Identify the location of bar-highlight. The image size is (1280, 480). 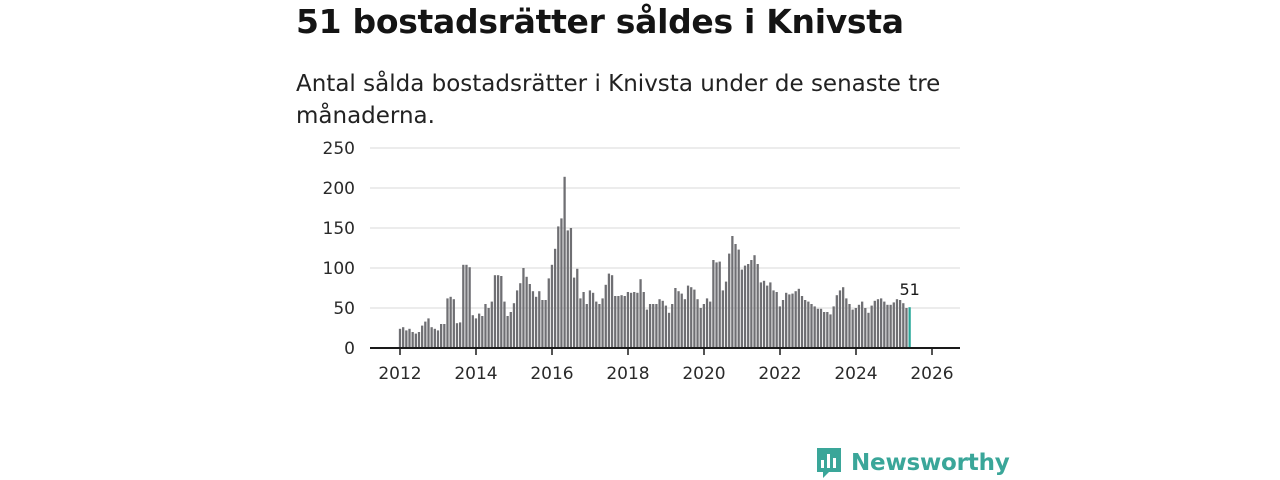
(909, 327).